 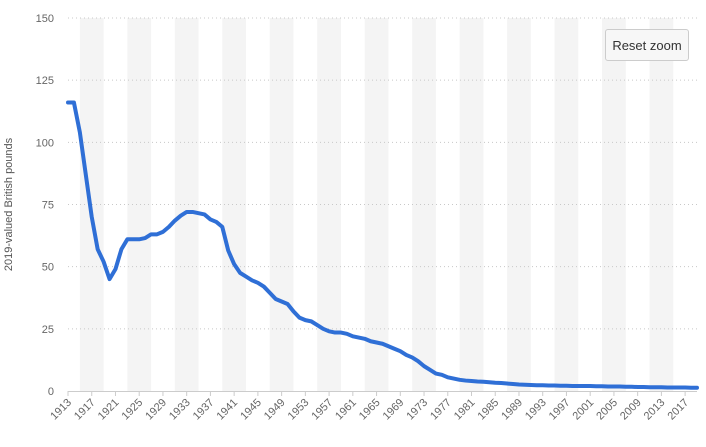 I want to click on x-tick-label: 1945, so click(x=251, y=410).